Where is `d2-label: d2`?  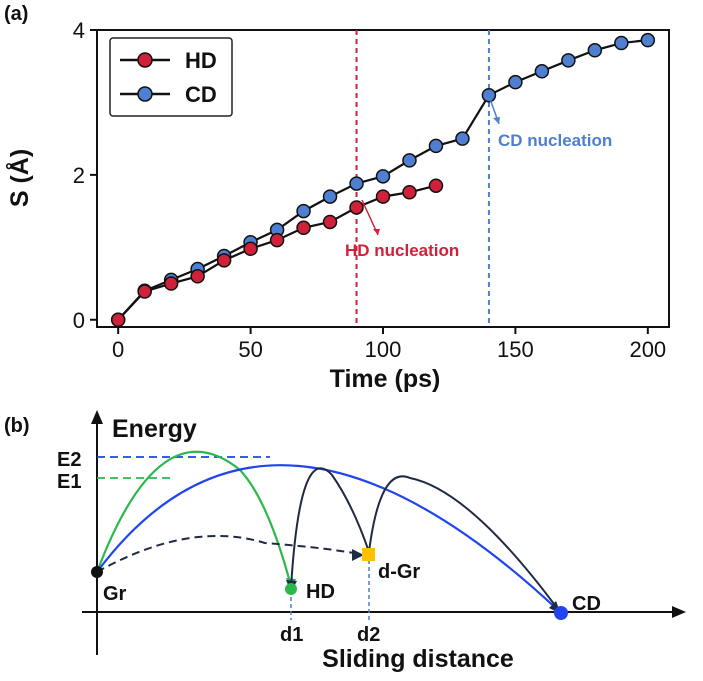
d2-label: d2 is located at coordinates (368, 635).